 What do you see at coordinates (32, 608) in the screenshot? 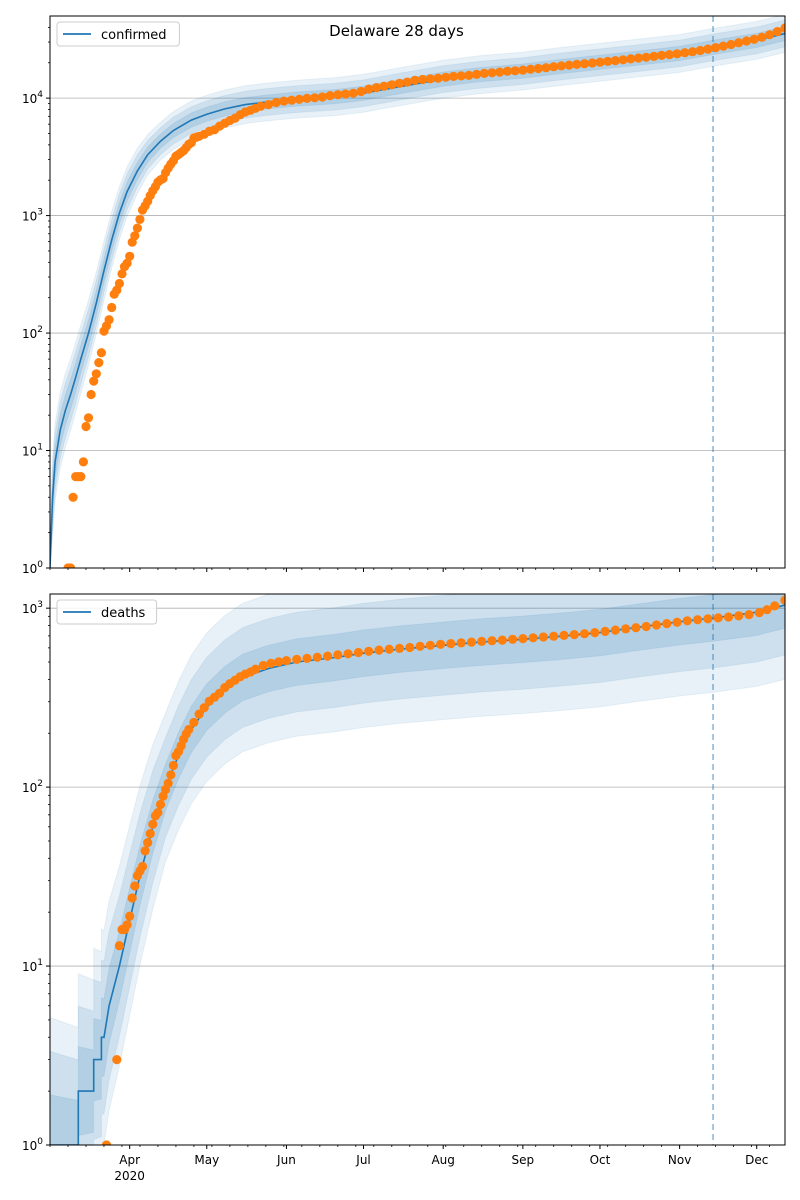
I see `y-tick-label: 10³` at bounding box center [32, 608].